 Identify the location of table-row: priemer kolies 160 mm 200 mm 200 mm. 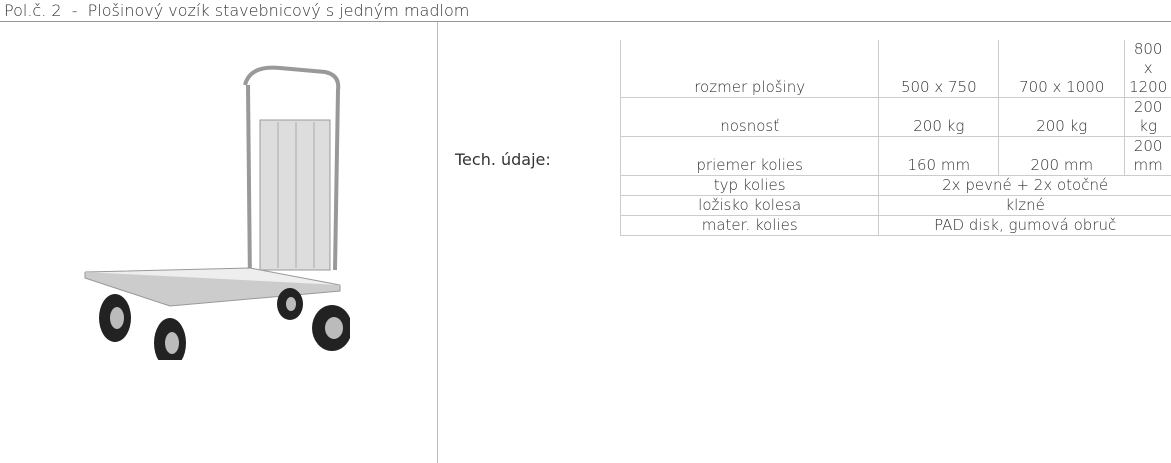
(895, 156).